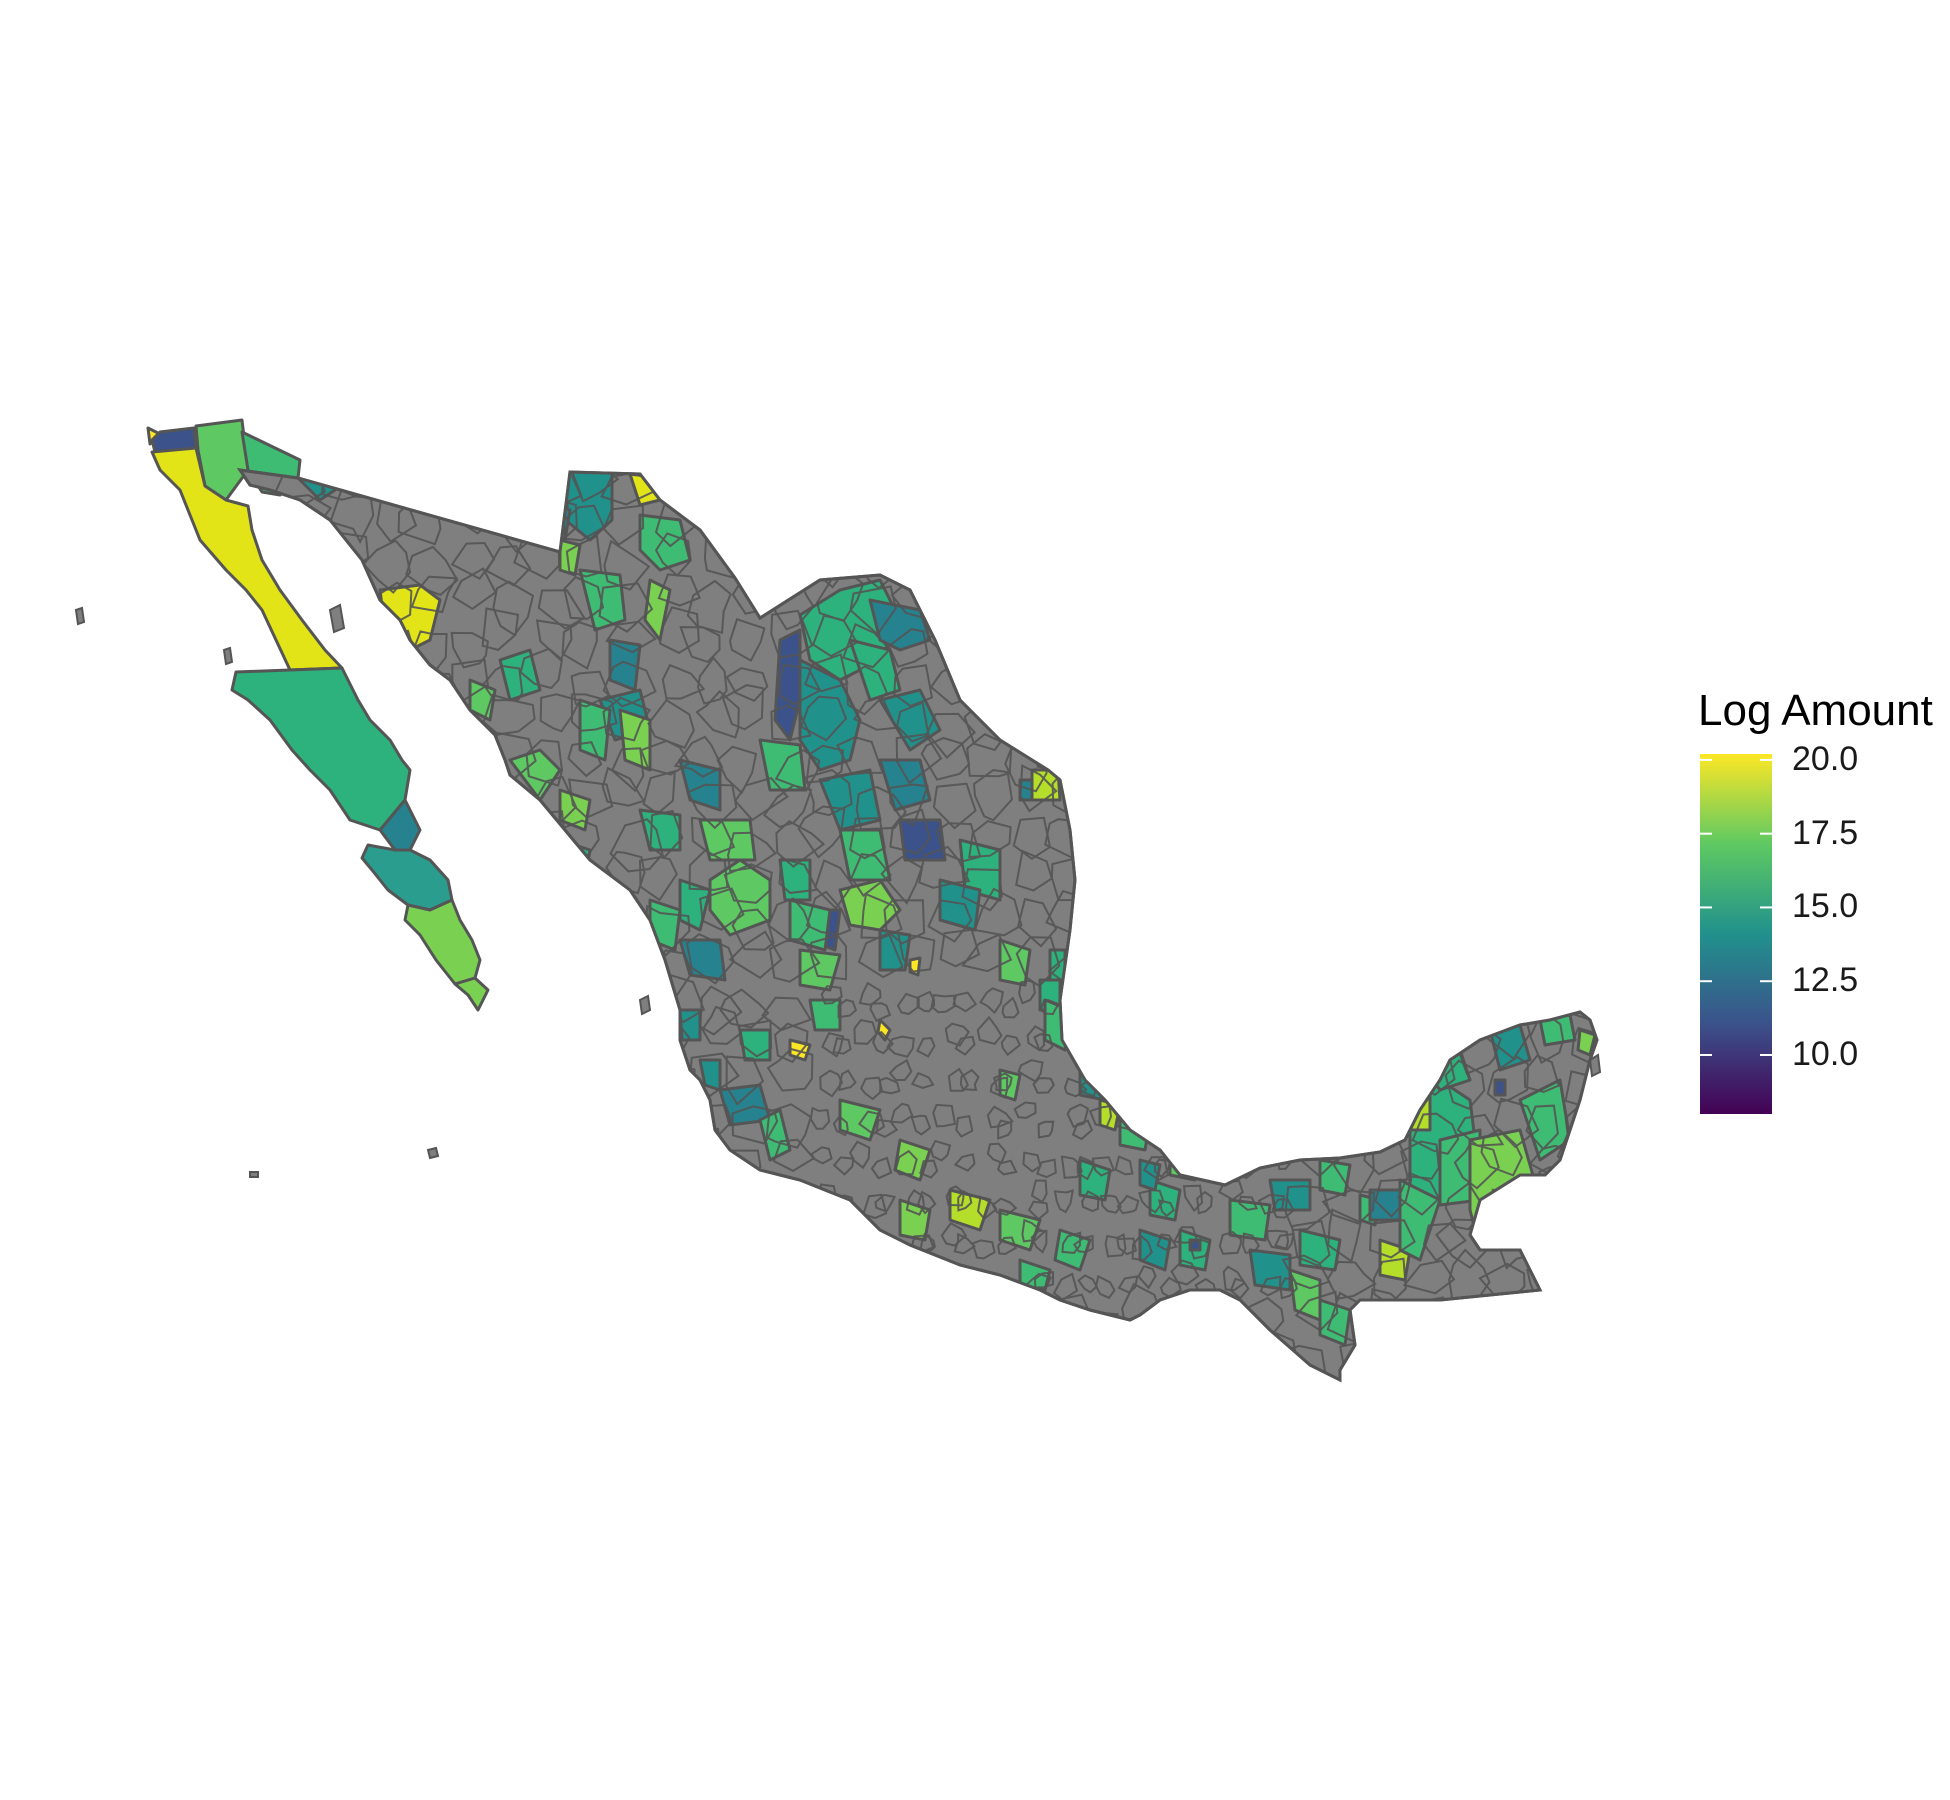 The image size is (1950, 1800). I want to click on legend-tick-label: 12.5, so click(1825, 980).